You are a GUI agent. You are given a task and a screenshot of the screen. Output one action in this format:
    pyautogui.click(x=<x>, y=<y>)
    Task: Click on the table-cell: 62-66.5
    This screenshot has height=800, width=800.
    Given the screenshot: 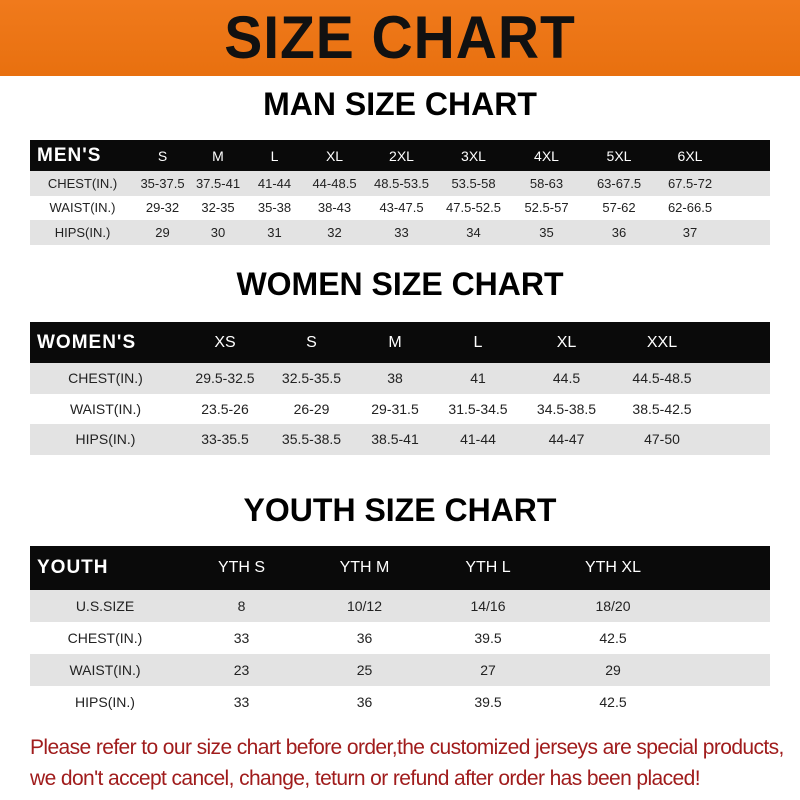 What is the action you would take?
    pyautogui.click(x=690, y=208)
    